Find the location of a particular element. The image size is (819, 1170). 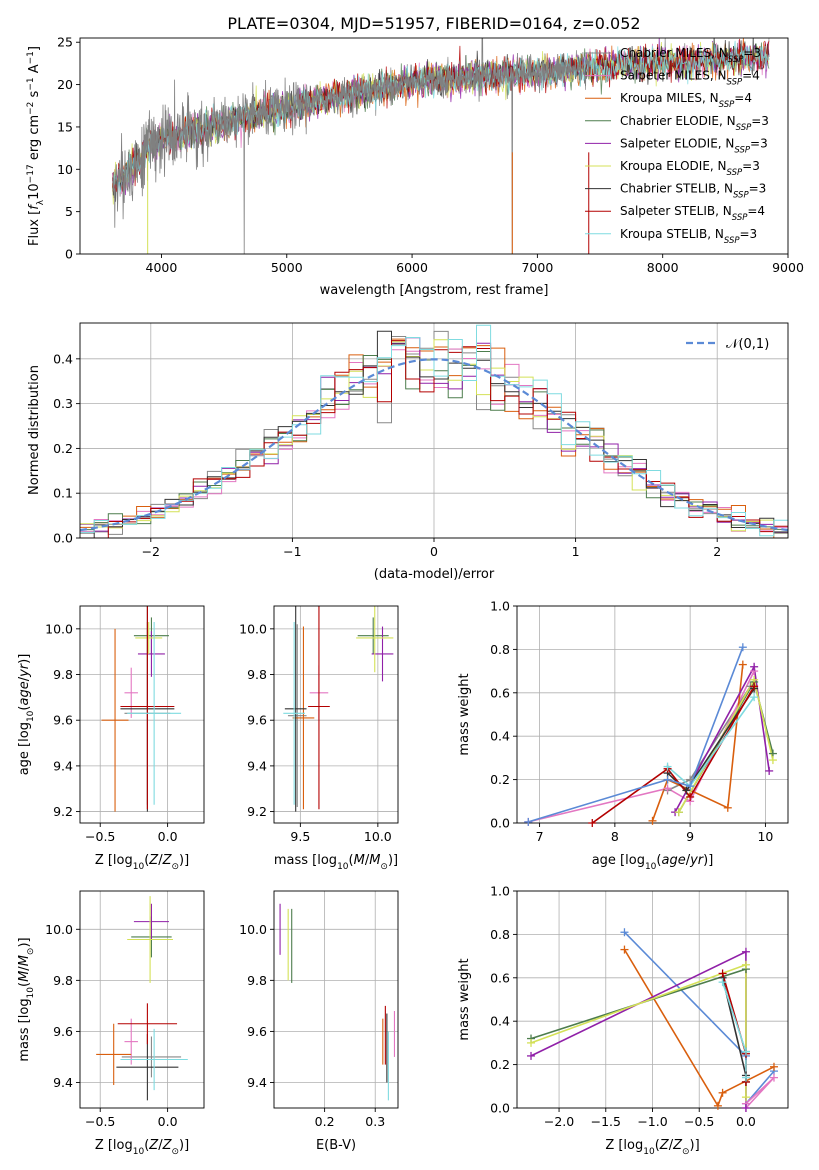

mass_vs_Z-ylabel-part: )] is located at coordinates (24, 942).